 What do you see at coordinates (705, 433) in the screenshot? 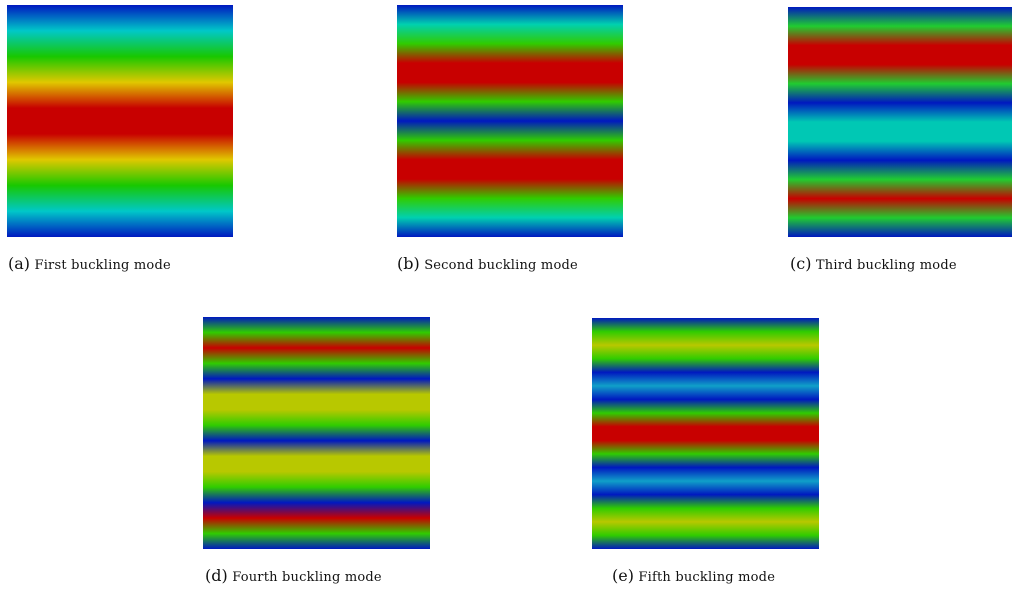
I see `mode-shape-plot-e` at bounding box center [705, 433].